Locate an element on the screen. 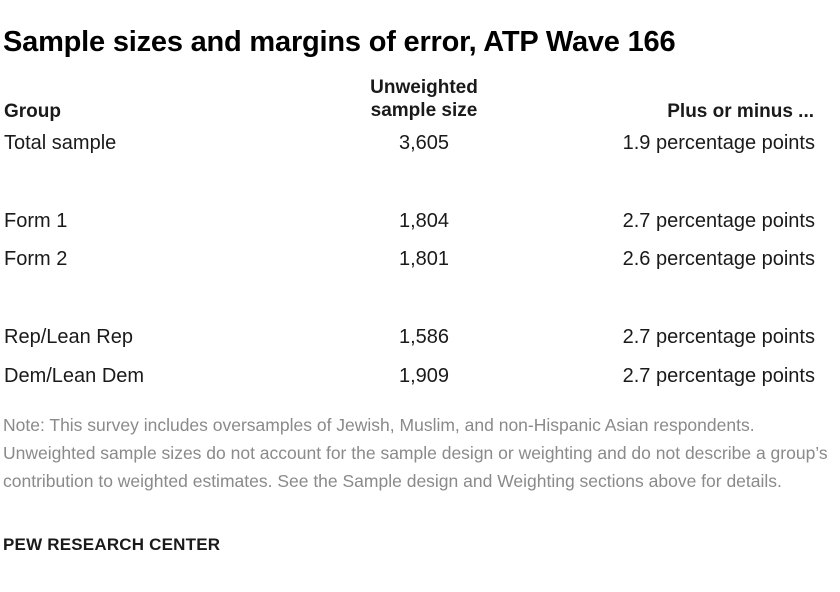  column-header-sample-size: Unweighted sample size is located at coordinates (424, 99).